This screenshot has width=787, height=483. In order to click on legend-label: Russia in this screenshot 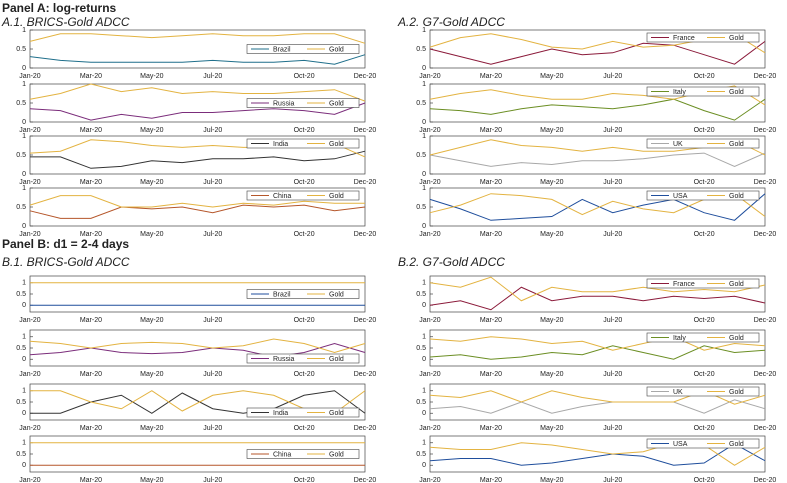, I will do `click(284, 103)`.